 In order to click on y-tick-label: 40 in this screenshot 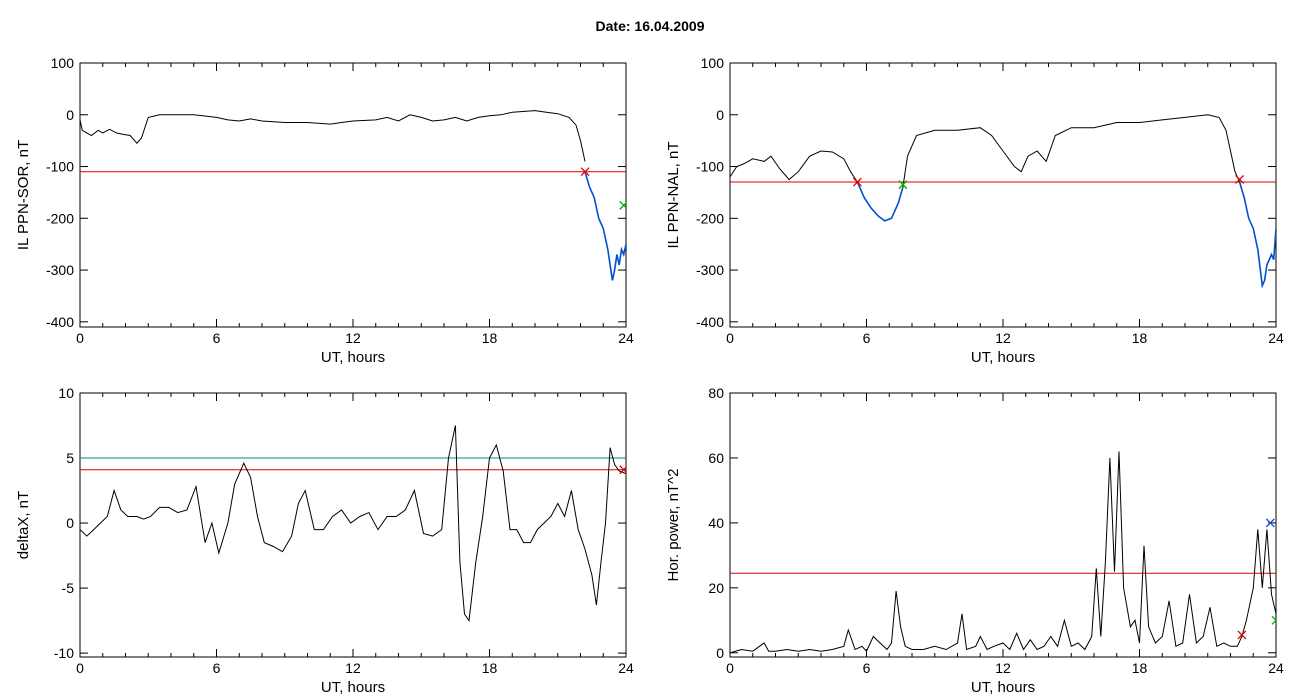, I will do `click(716, 523)`.